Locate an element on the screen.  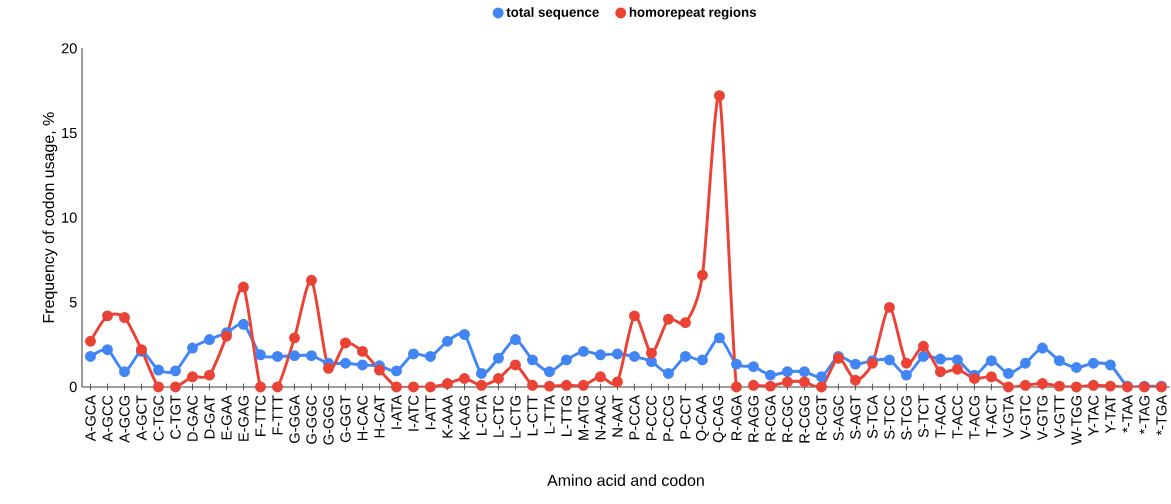
x-tick-label: P-CCT is located at coordinates (685, 417).